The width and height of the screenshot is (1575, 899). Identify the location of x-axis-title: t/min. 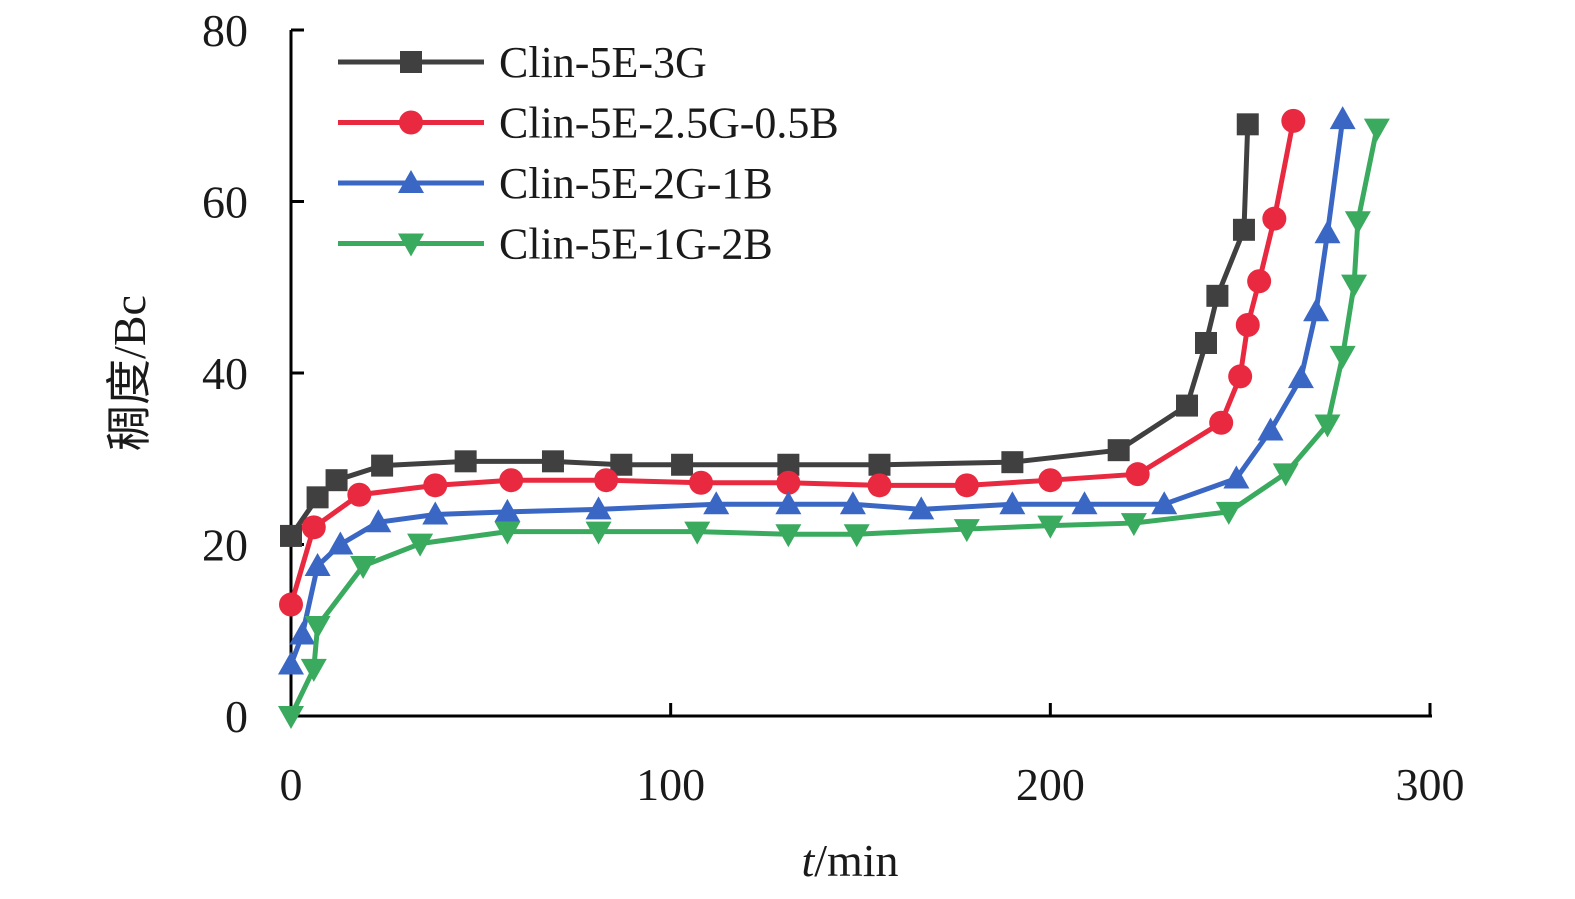
(849, 860).